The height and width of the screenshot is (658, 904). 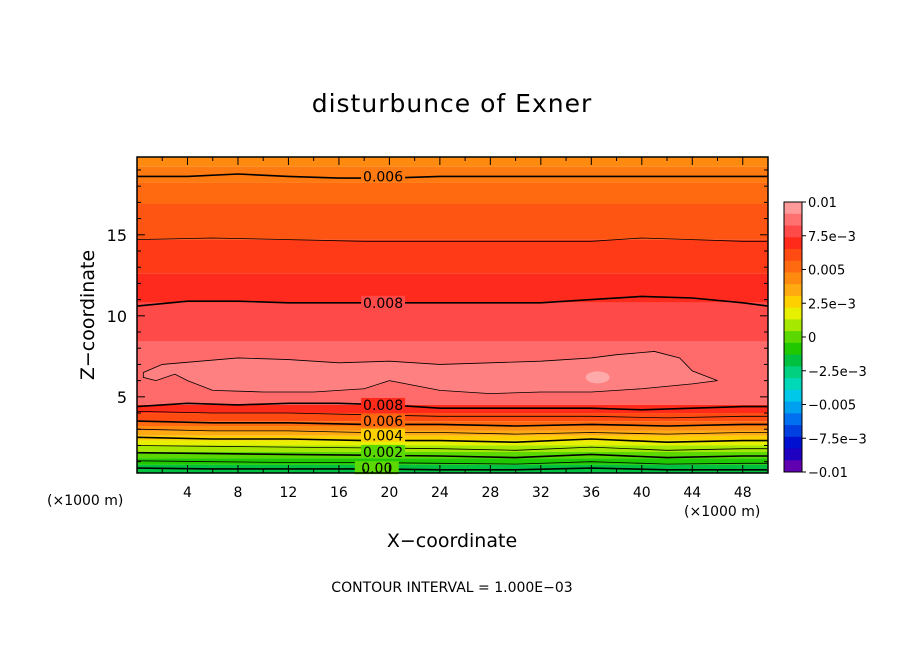 What do you see at coordinates (440, 493) in the screenshot?
I see `x-tick-label: 24` at bounding box center [440, 493].